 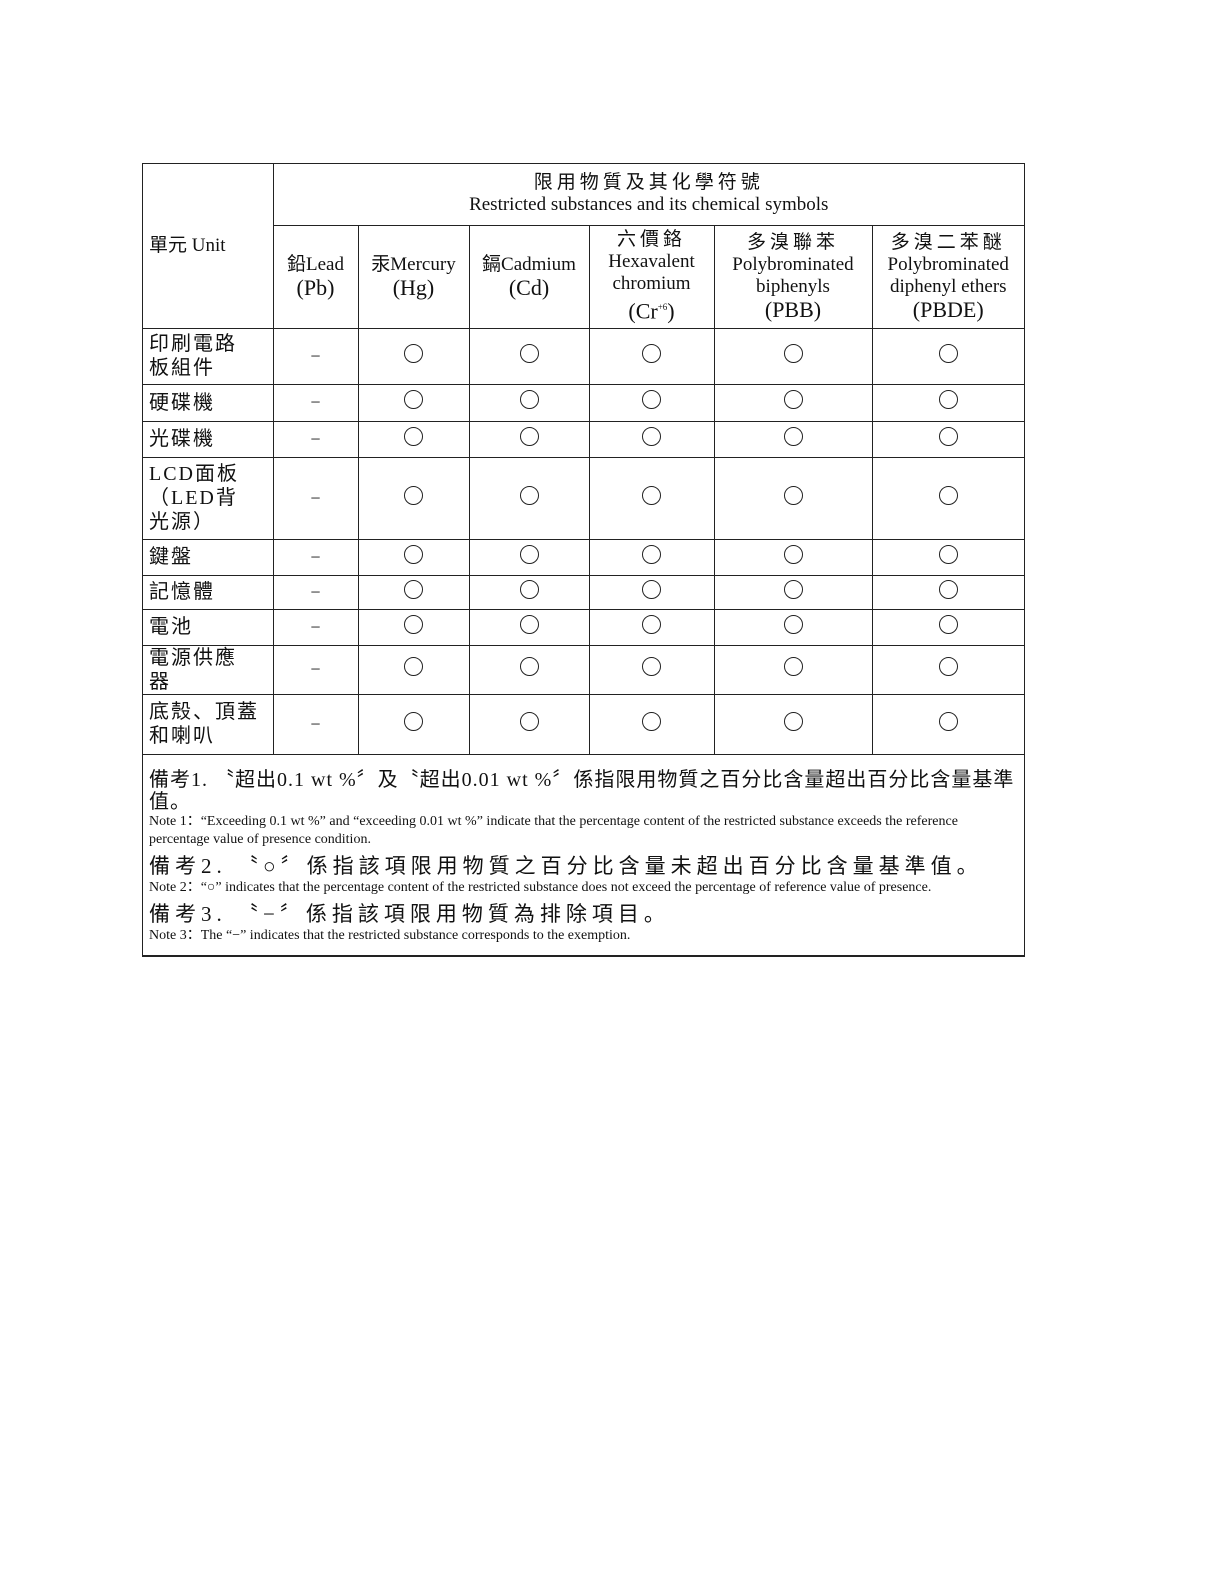 I want to click on column-header-symbol: (Hg), so click(x=414, y=287).